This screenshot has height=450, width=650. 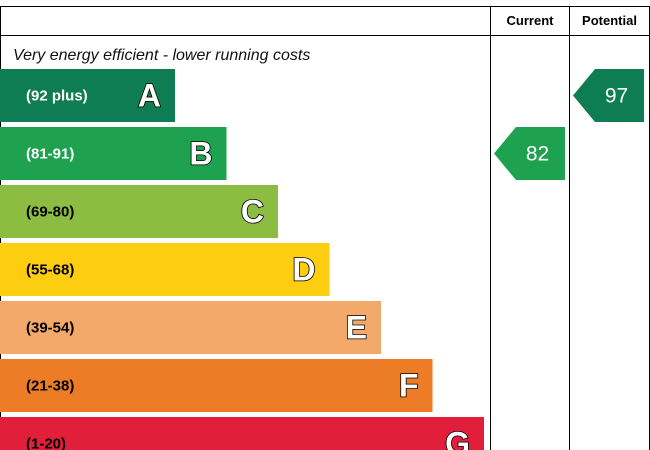 I want to click on potential-column-header: Potential, so click(x=609, y=20).